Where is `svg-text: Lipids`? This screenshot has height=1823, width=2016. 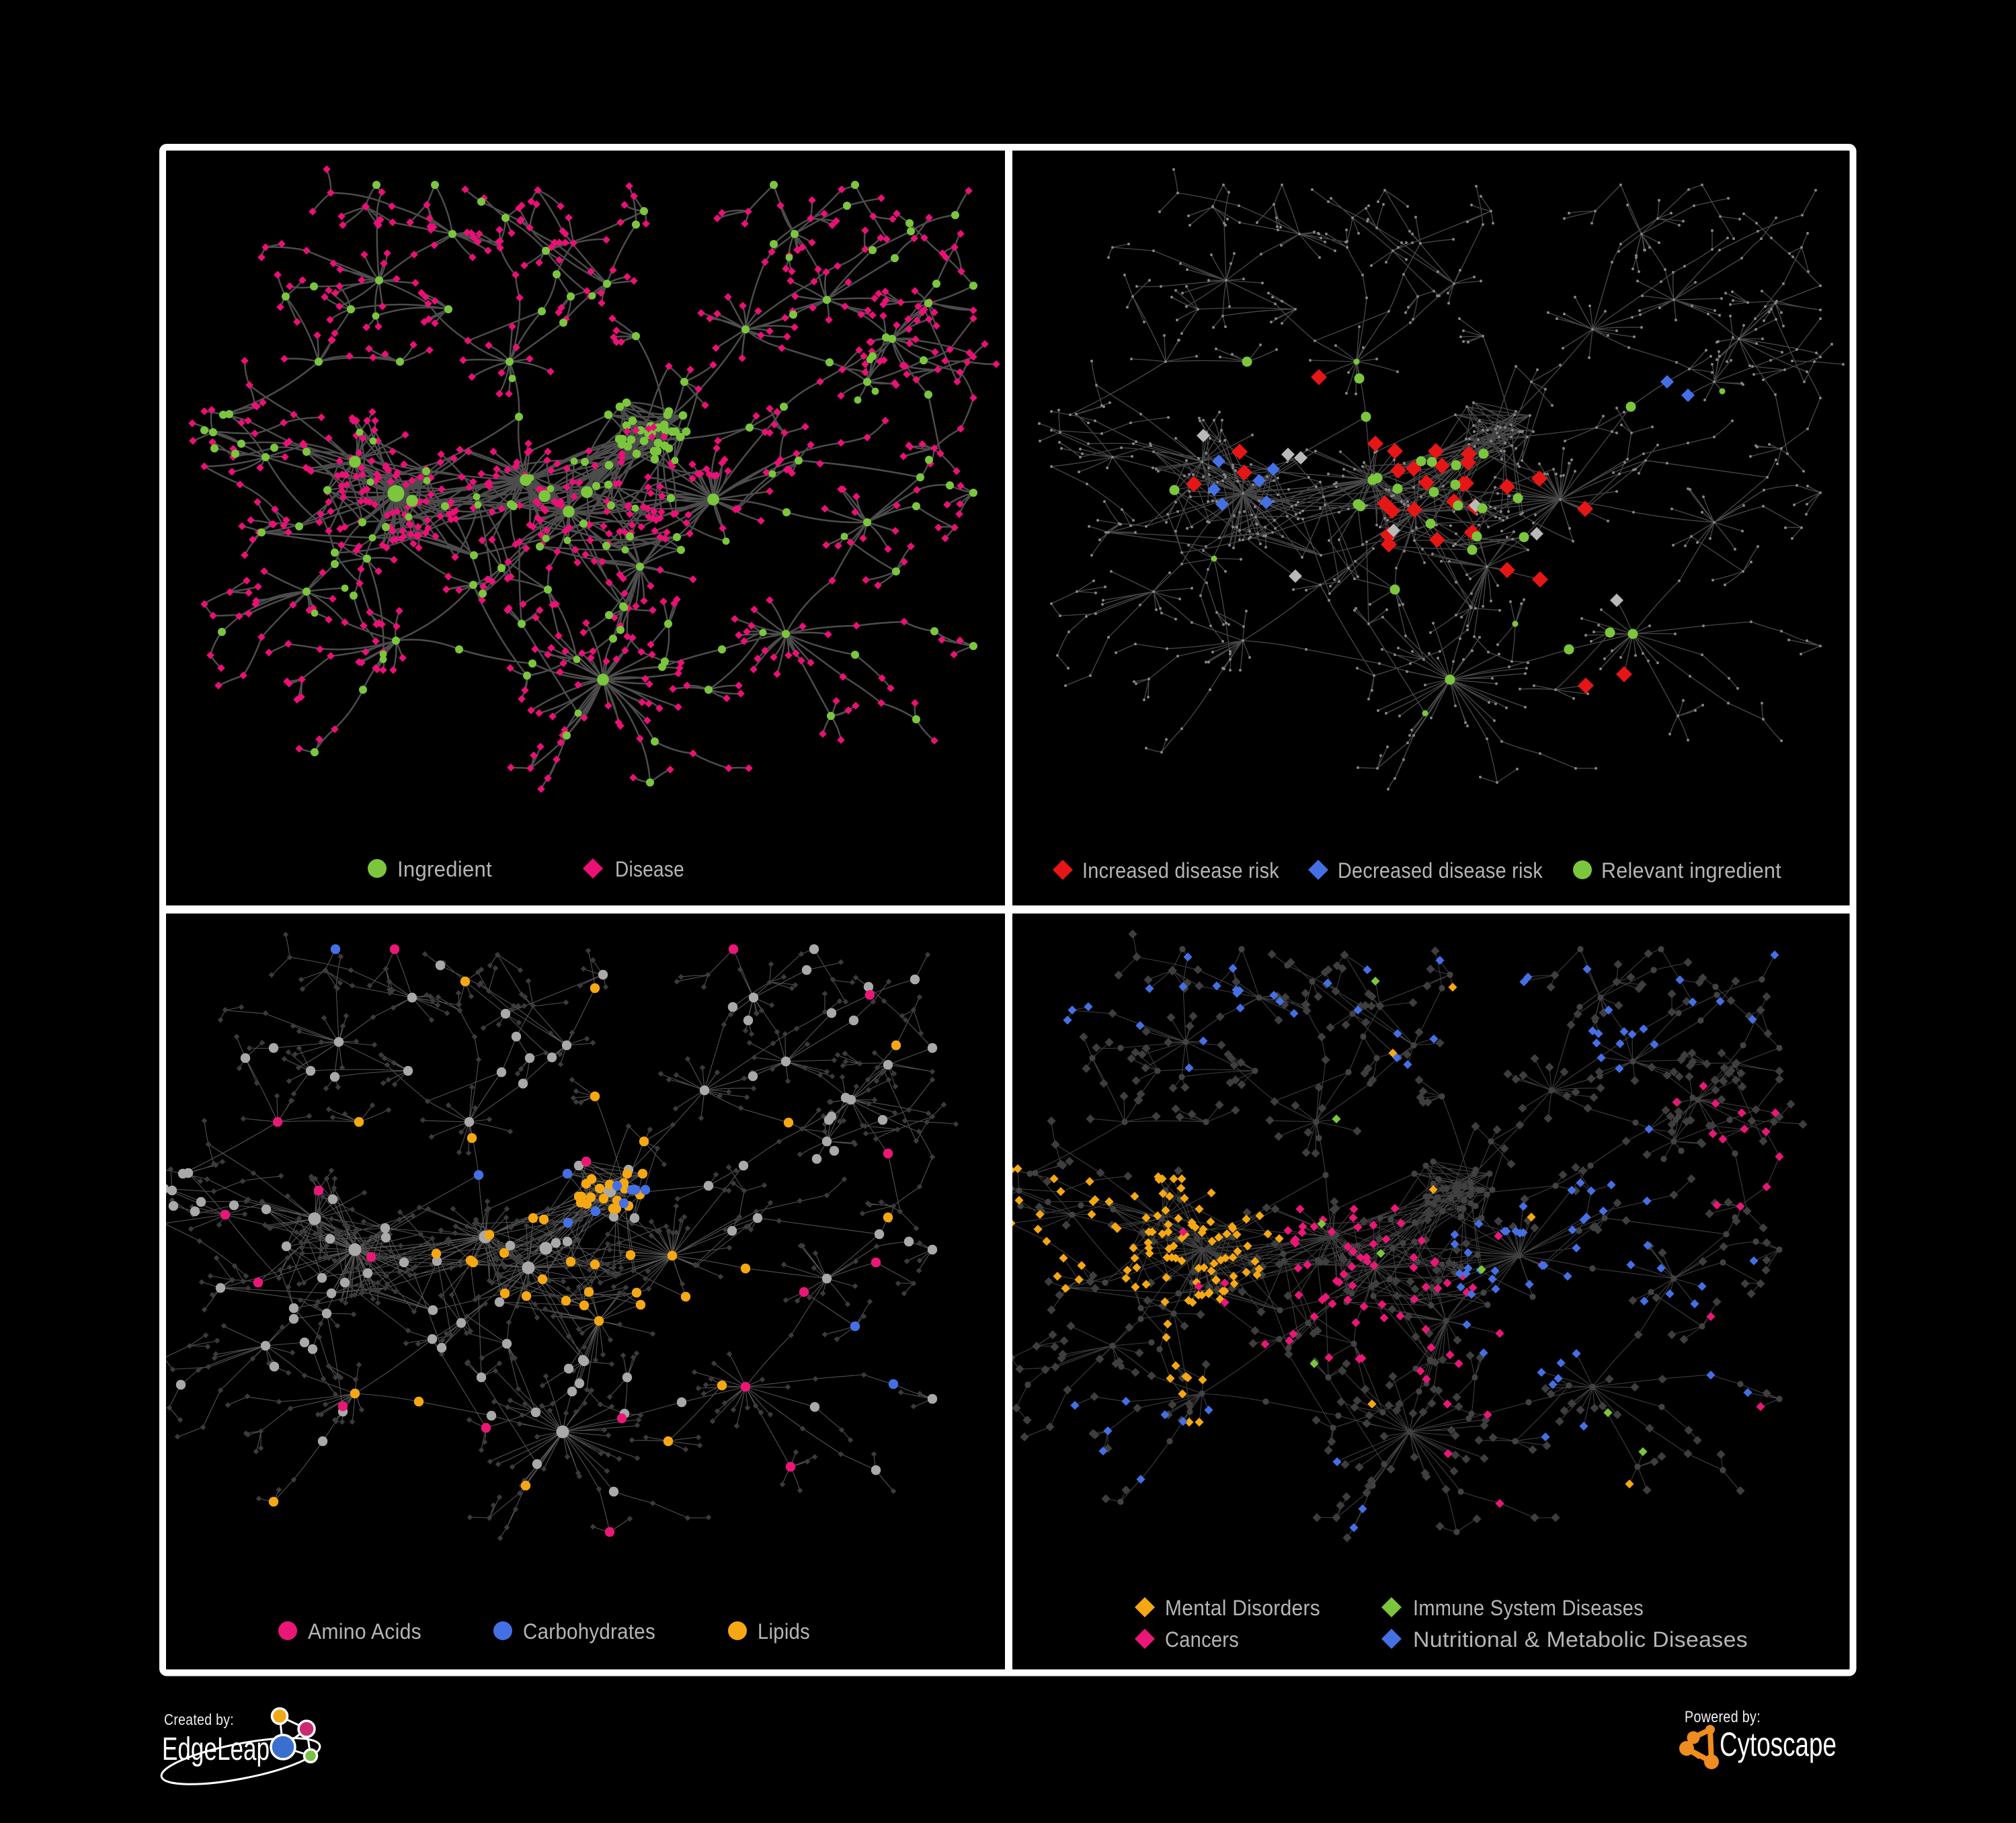
svg-text: Lipids is located at coordinates (784, 1631).